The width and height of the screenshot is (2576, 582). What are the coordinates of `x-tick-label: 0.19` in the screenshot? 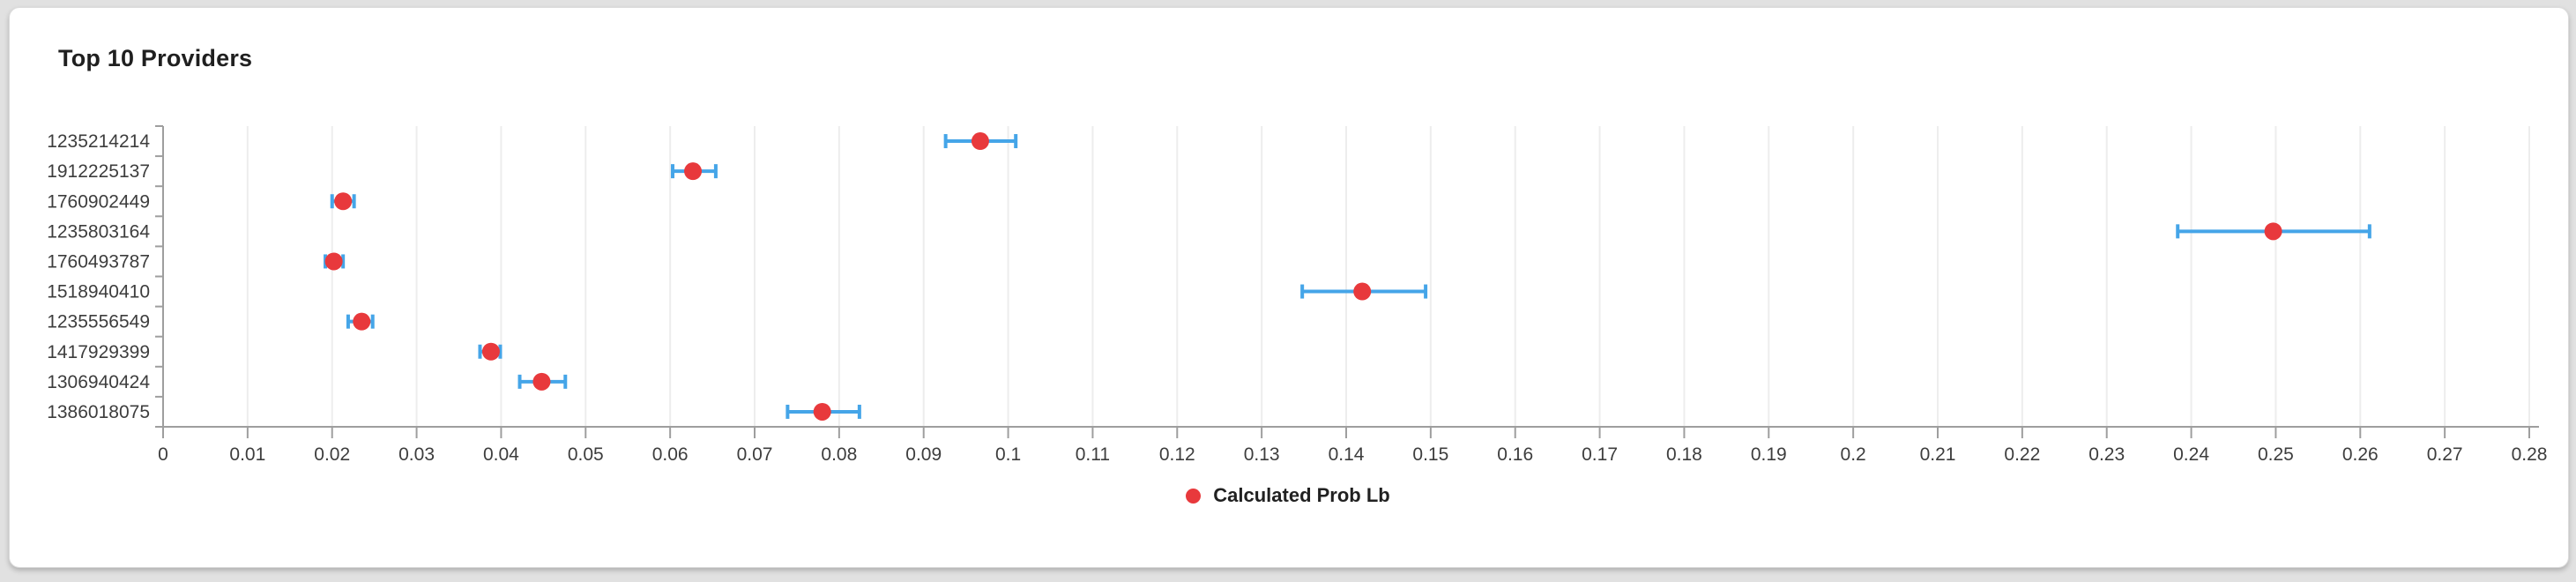 It's located at (1769, 455).